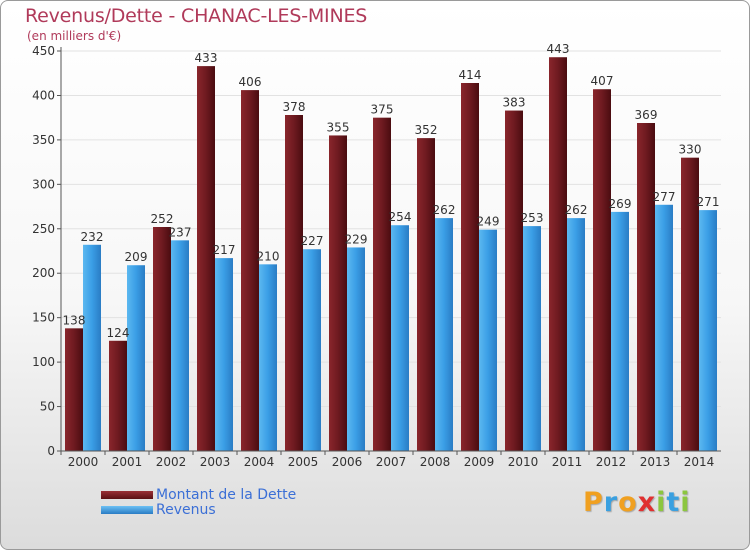  What do you see at coordinates (690, 150) in the screenshot?
I see `debt-value-label: 330` at bounding box center [690, 150].